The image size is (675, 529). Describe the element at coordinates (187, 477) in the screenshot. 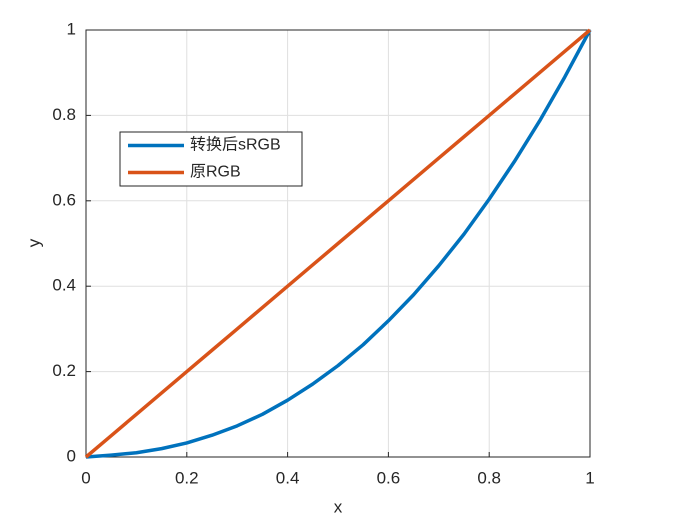

I see `x-tick-label: 0.2` at that location.